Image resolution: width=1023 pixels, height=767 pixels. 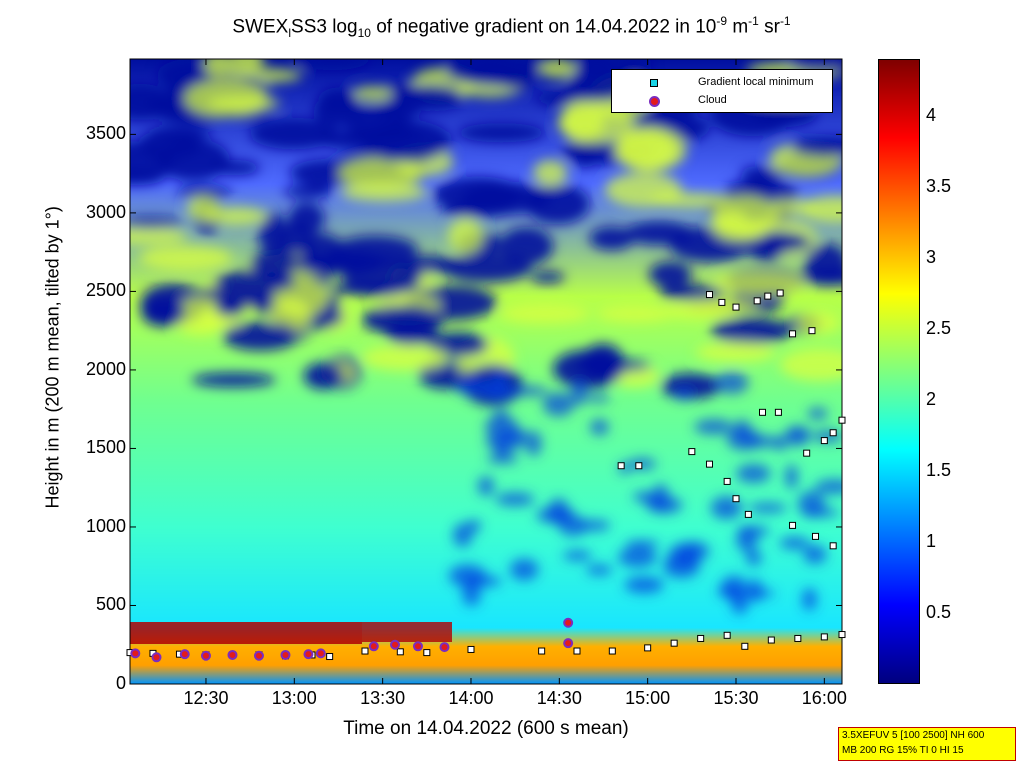 What do you see at coordinates (939, 611) in the screenshot?
I see `colorbar-tick-label: 0.5` at bounding box center [939, 611].